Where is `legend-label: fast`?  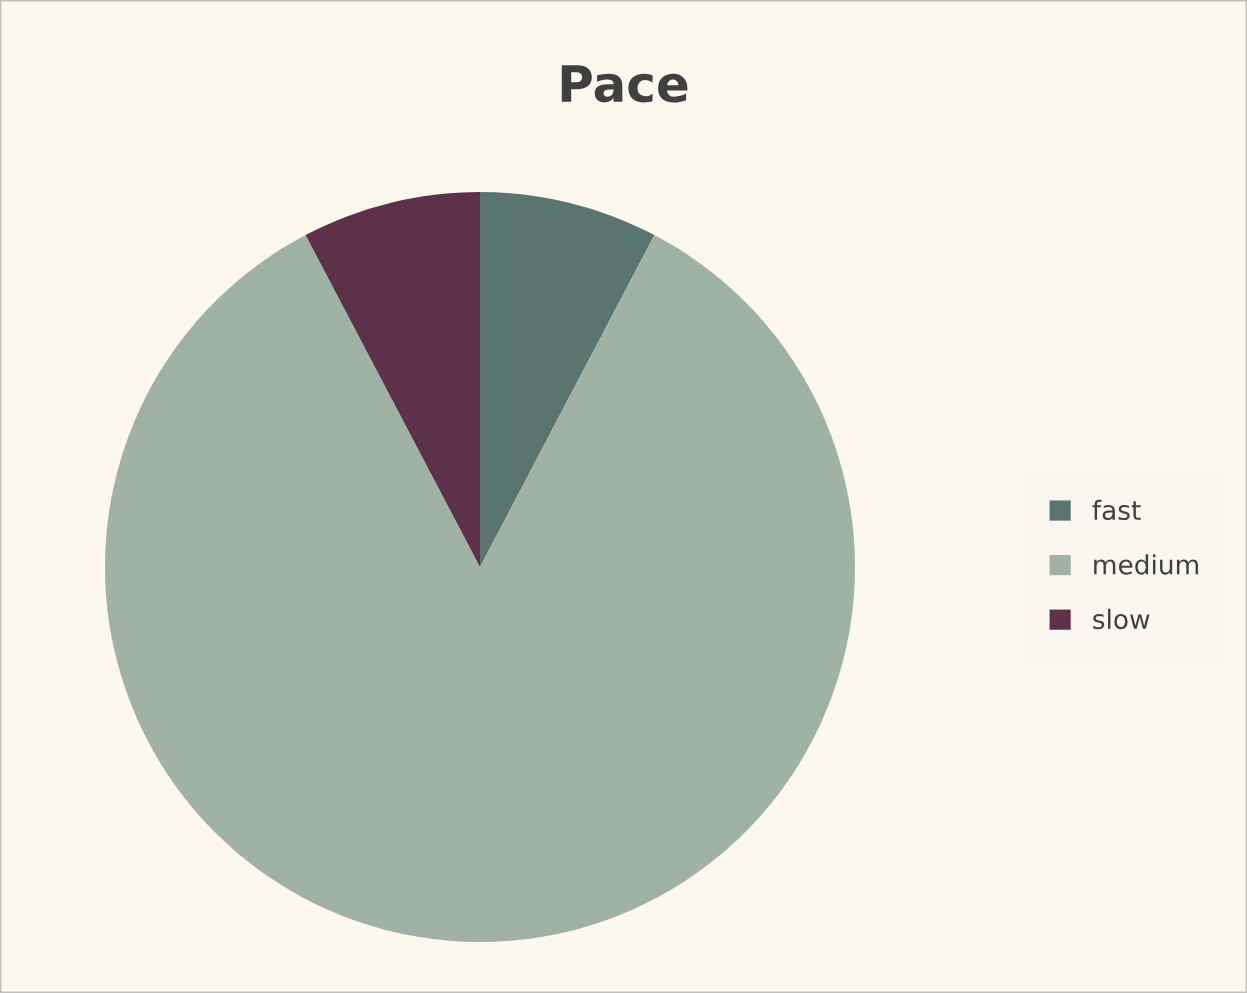 legend-label: fast is located at coordinates (1116, 510).